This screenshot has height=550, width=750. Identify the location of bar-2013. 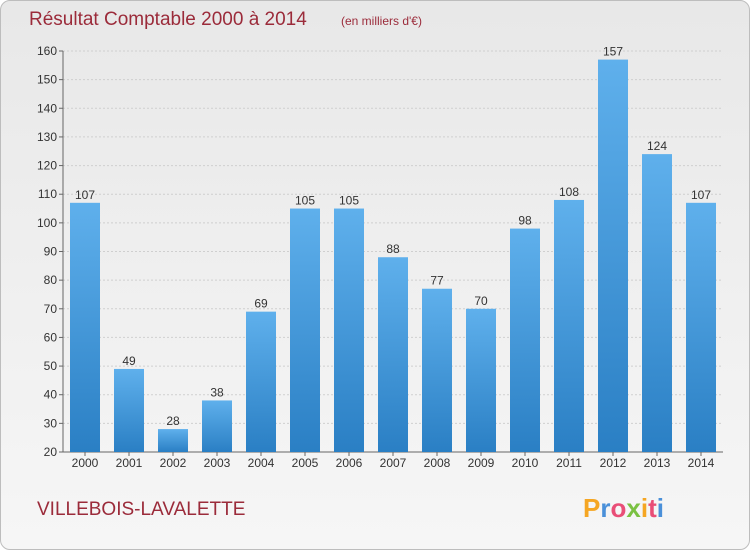
(657, 303).